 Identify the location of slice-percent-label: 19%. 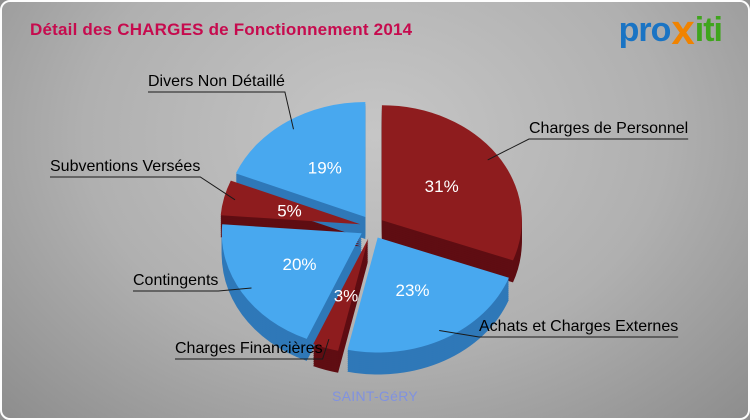
(325, 167).